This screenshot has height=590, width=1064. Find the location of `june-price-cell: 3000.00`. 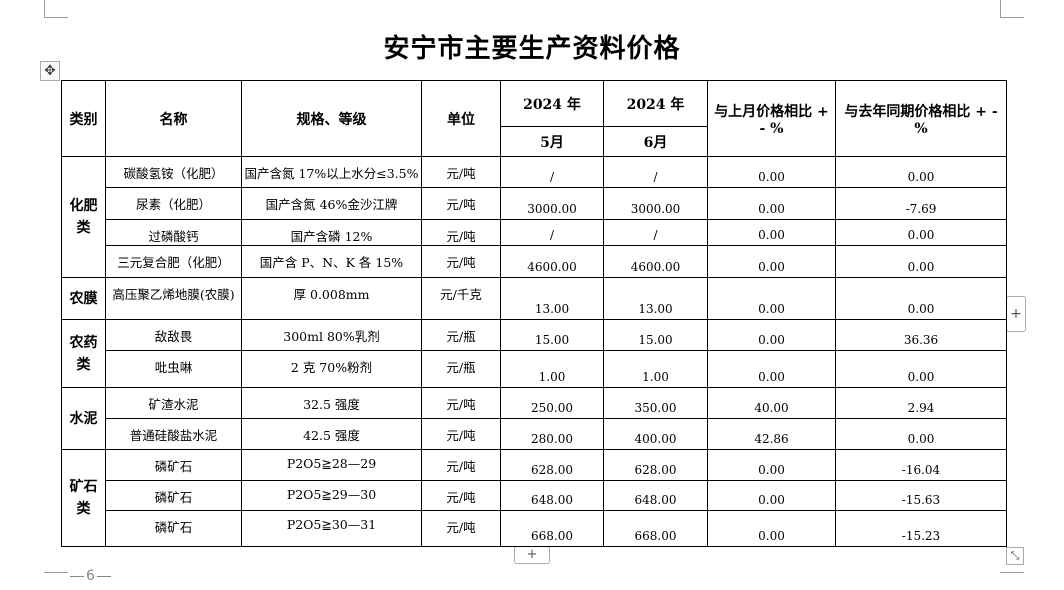

june-price-cell: 3000.00 is located at coordinates (655, 203).